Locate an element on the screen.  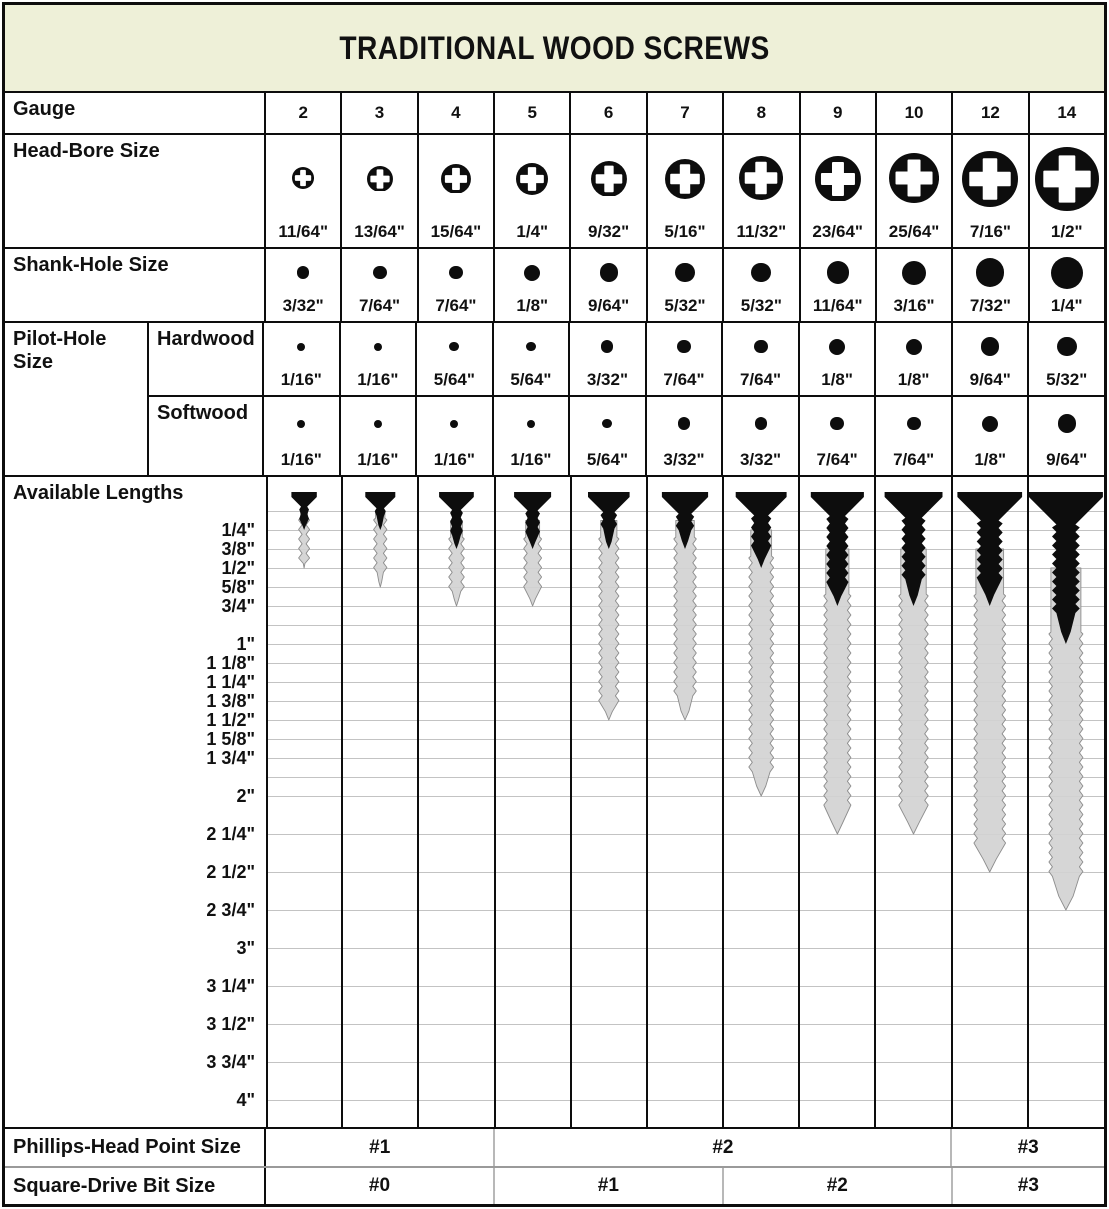
shank-cell: 9/64" is located at coordinates (609, 285).